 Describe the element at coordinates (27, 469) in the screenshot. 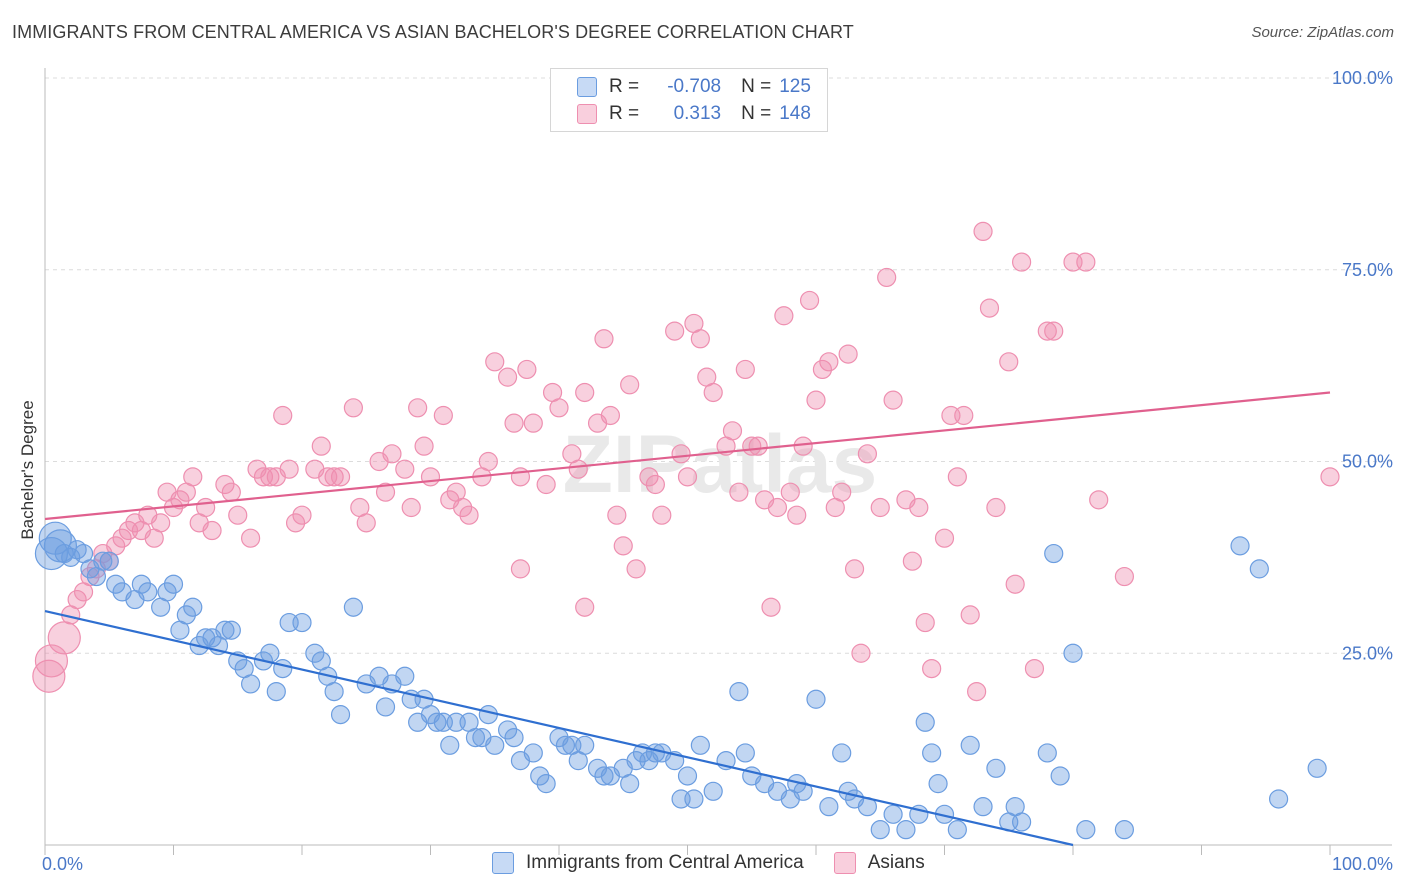

I see `y-axis-label: Bachelor's Degree` at that location.